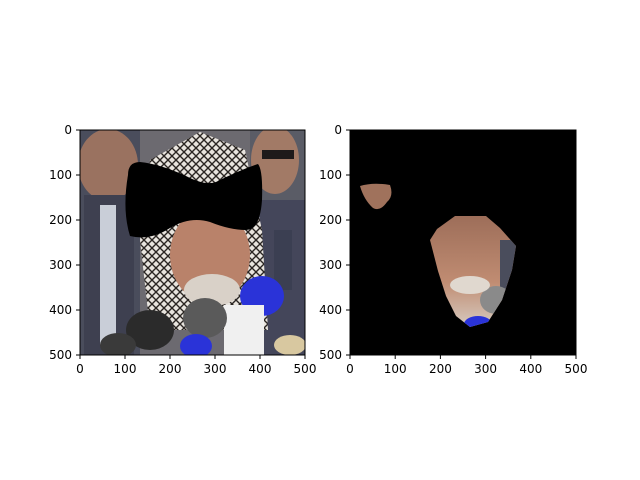 The height and width of the screenshot is (480, 640). Describe the element at coordinates (60, 220) in the screenshot. I see `left-y-tick-label: 200` at that location.